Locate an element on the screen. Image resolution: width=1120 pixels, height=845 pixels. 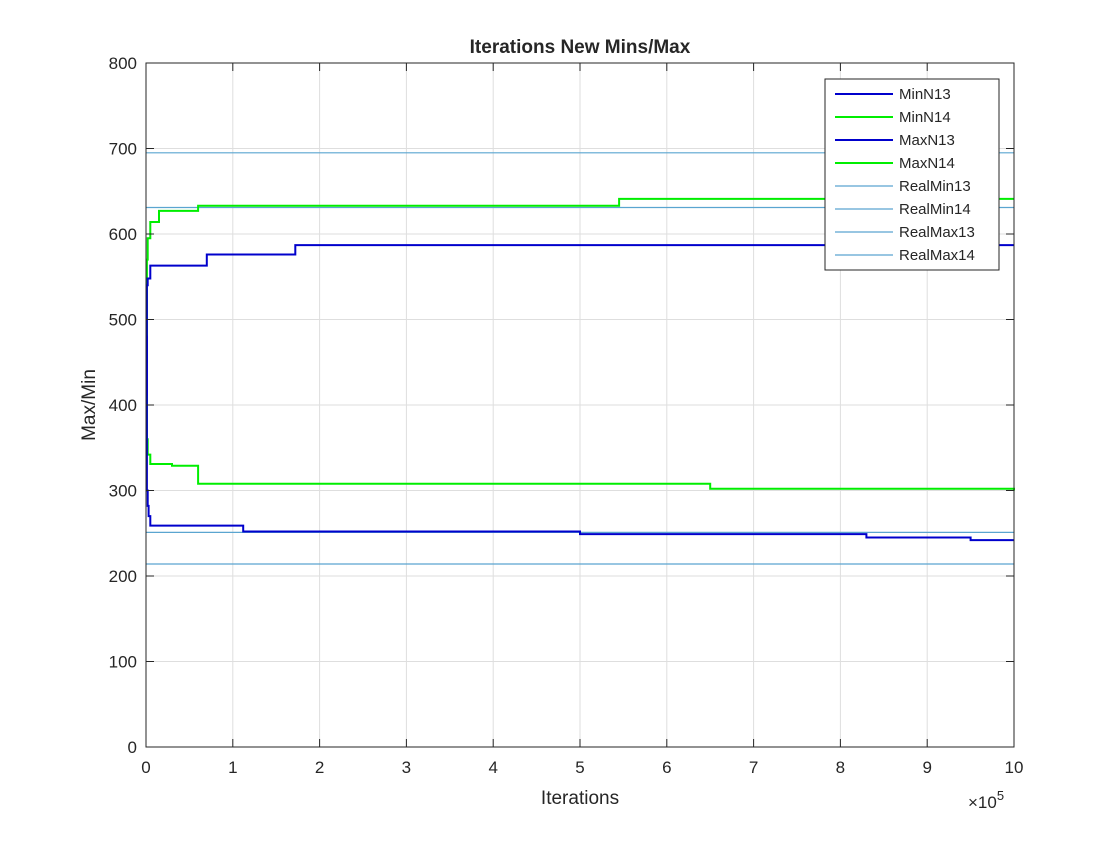
x-multiplier-label: ×10⁵ is located at coordinates (986, 800).